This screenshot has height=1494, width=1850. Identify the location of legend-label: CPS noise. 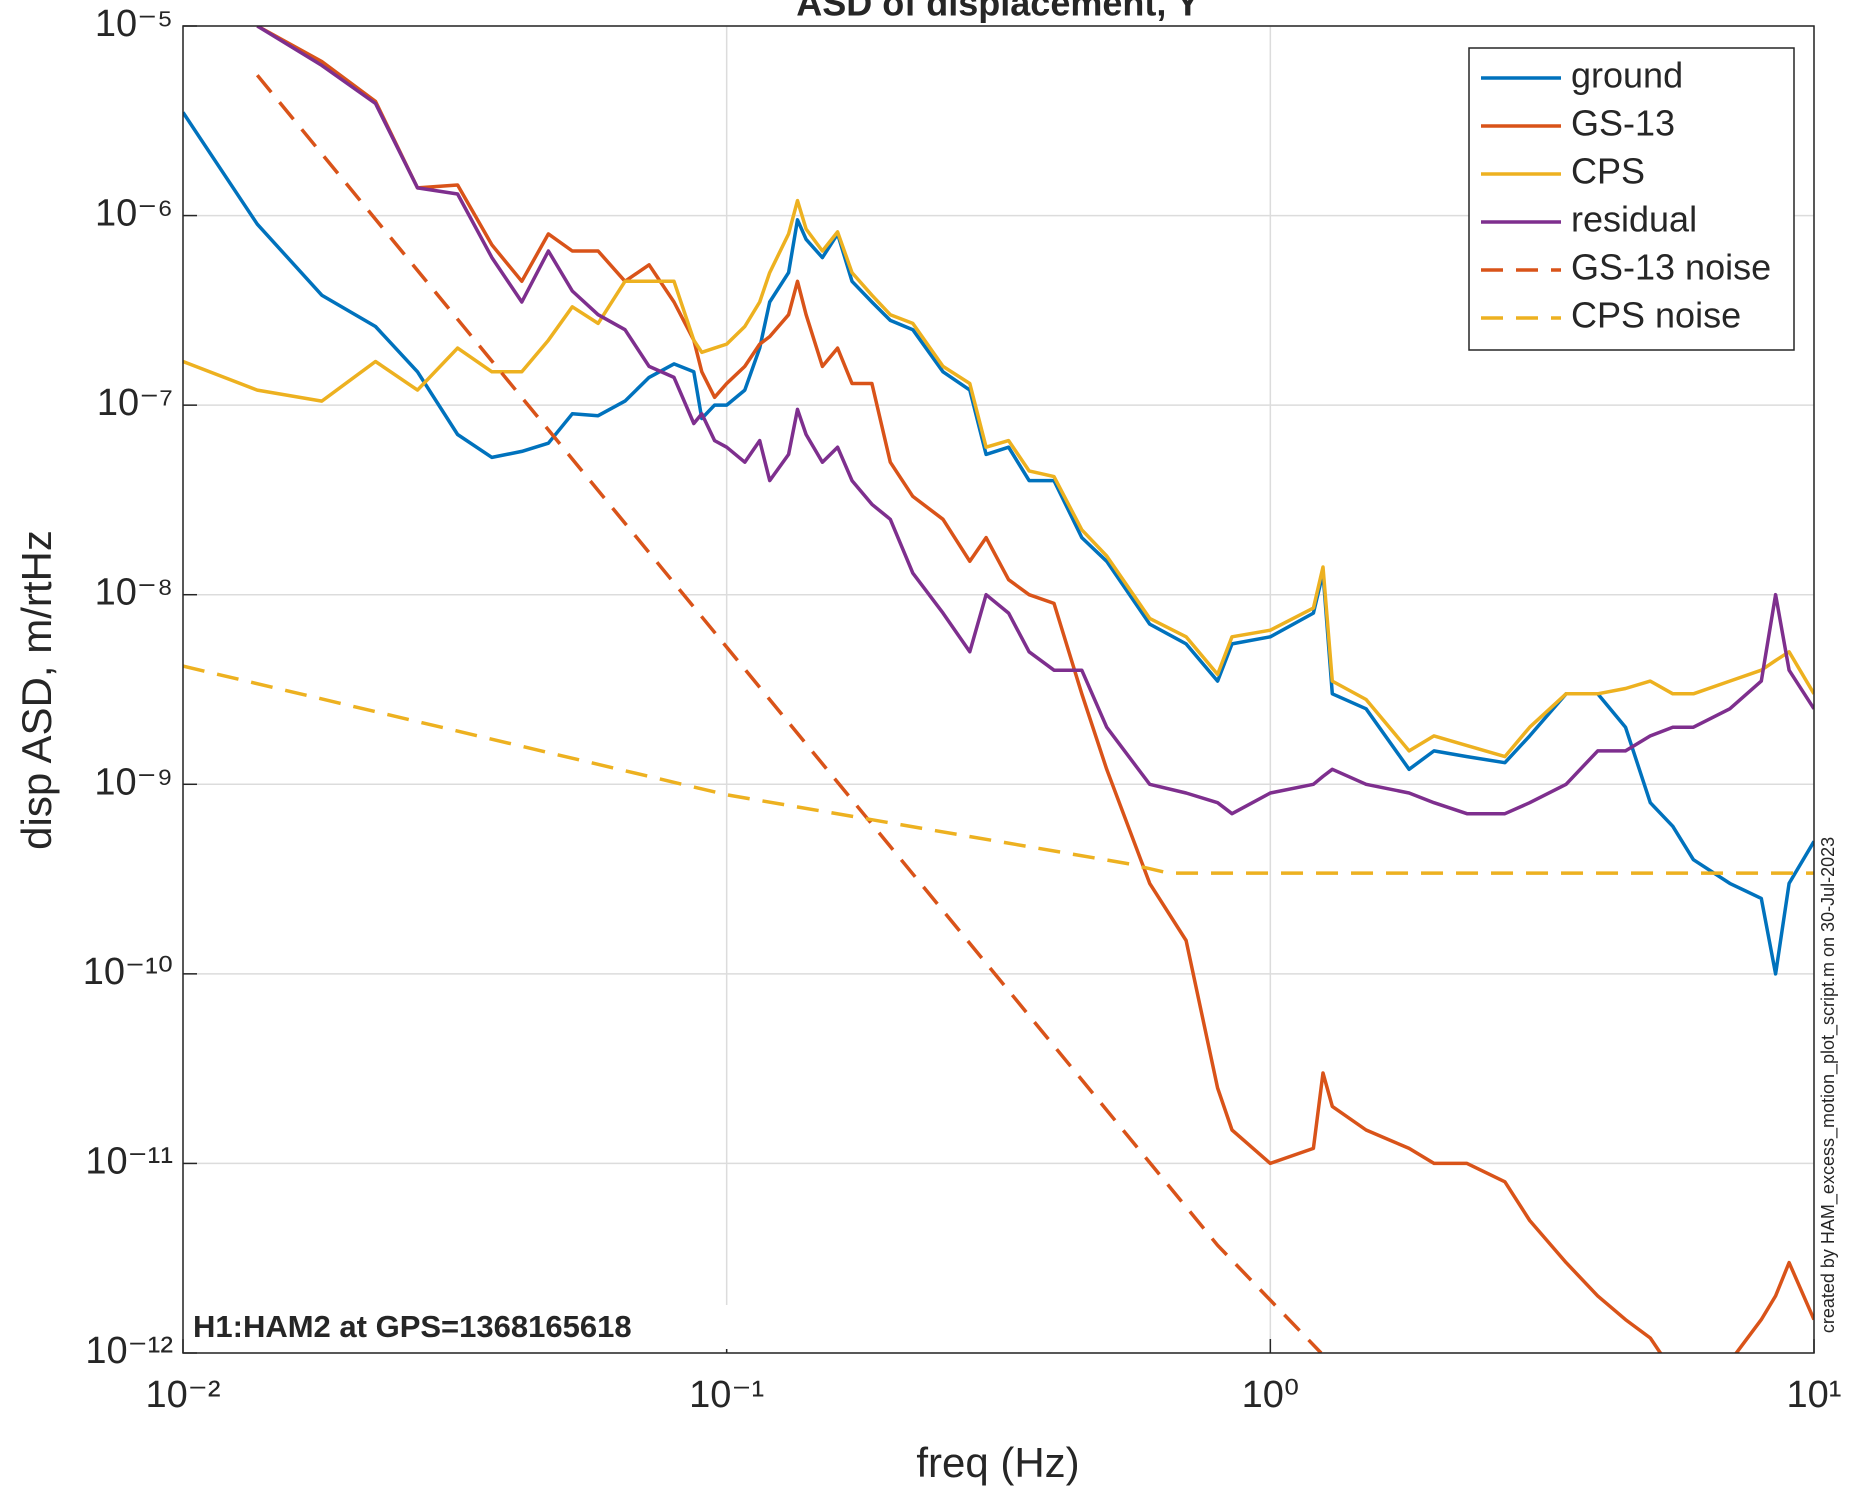
(1656, 315).